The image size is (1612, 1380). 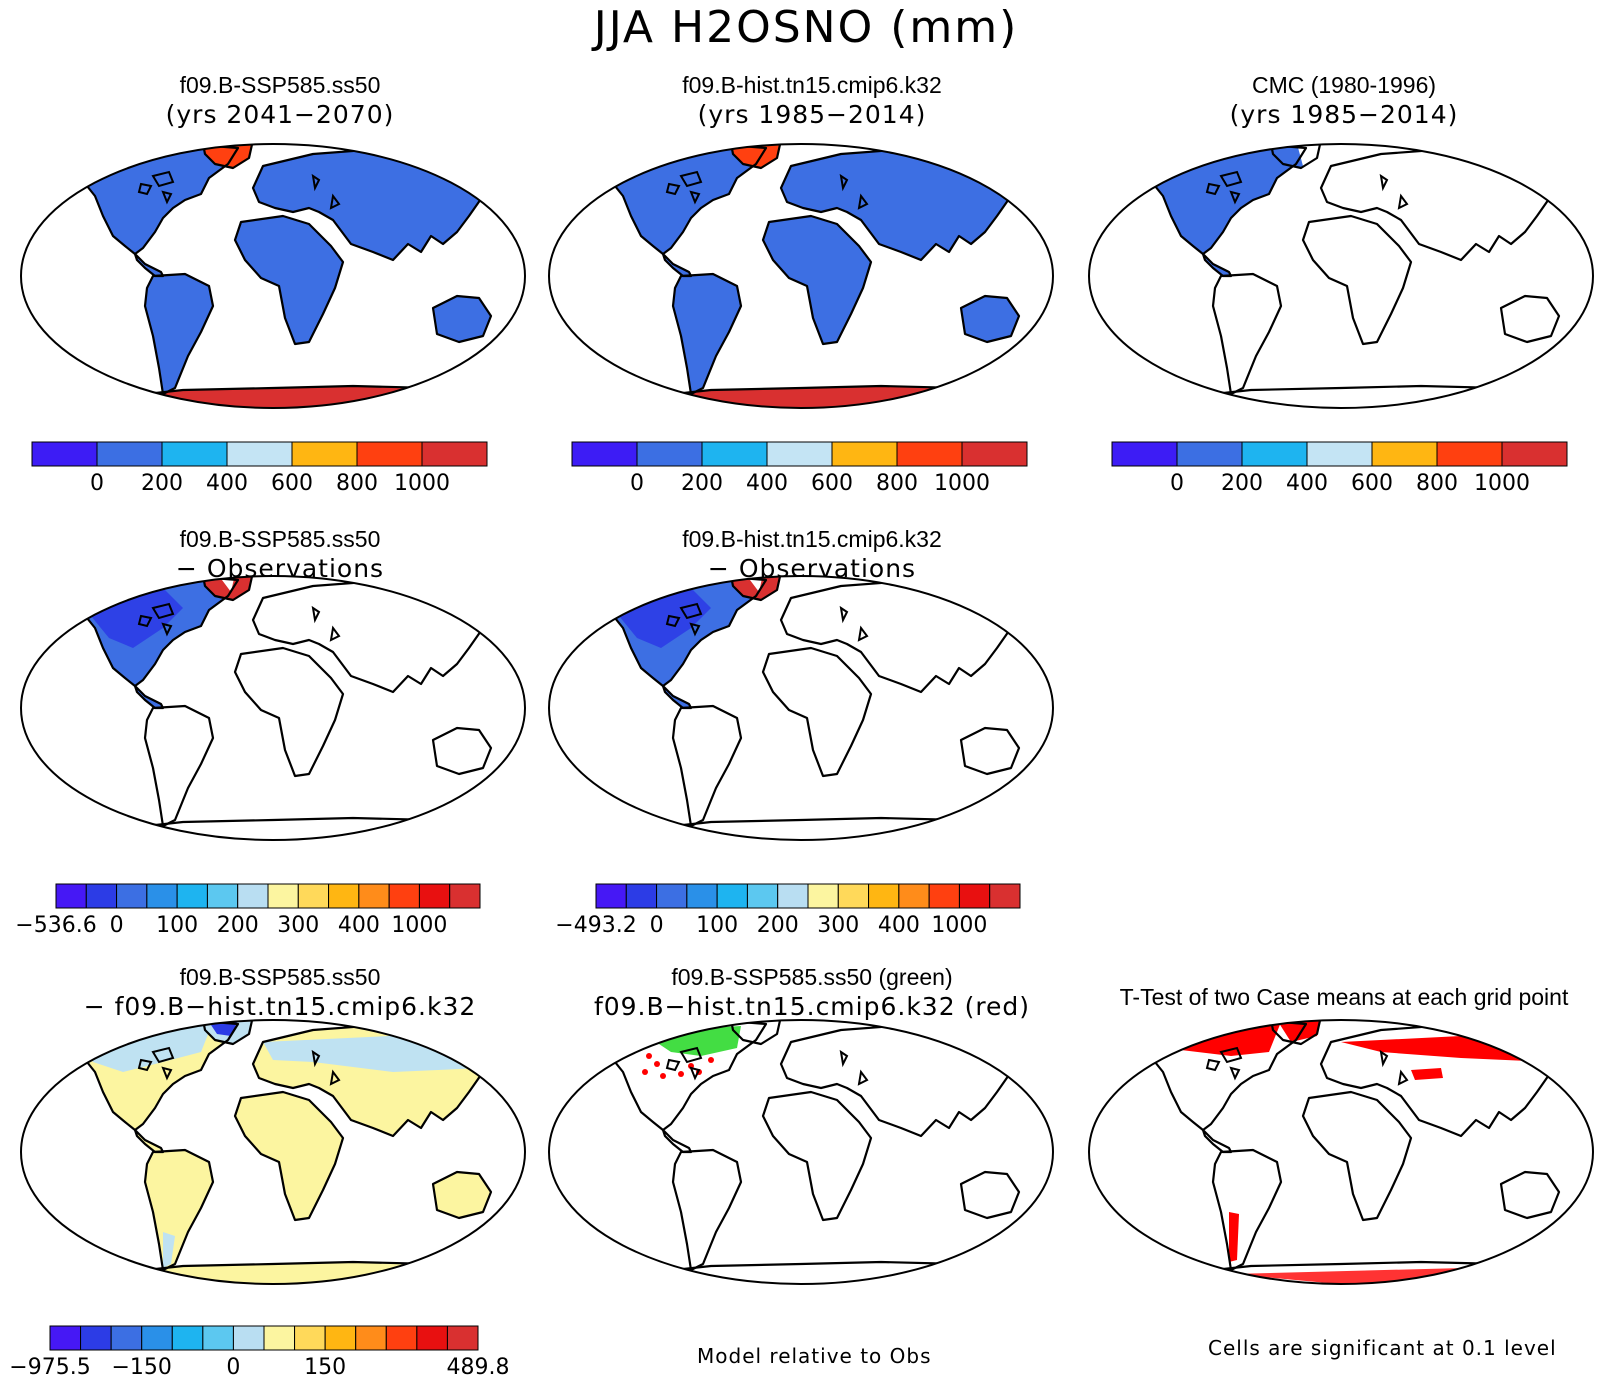 What do you see at coordinates (788, 910) in the screenshot?
I see `colorbar-difference-2: −493.2 0 100 200 300 400 1000` at bounding box center [788, 910].